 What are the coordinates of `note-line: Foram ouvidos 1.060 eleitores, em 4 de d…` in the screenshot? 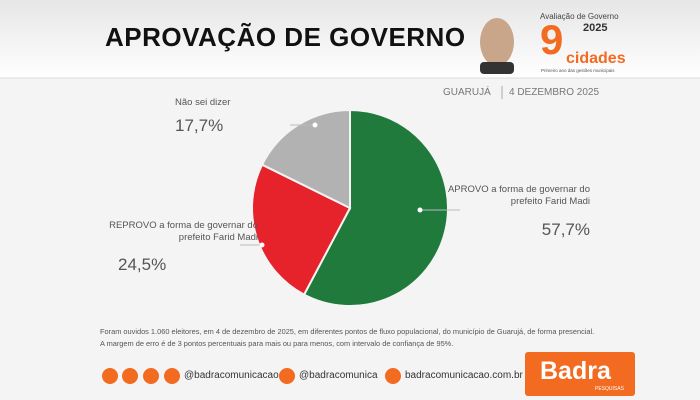 It's located at (347, 331).